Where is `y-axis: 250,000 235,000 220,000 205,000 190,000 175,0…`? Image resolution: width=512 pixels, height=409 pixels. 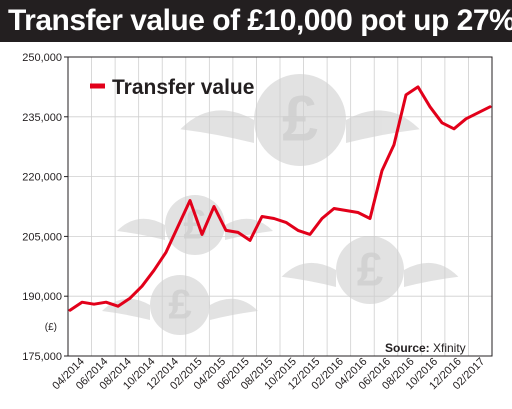 y-axis: 250,000 235,000 220,000 205,000 190,000 175,0… is located at coordinates (45, 207).